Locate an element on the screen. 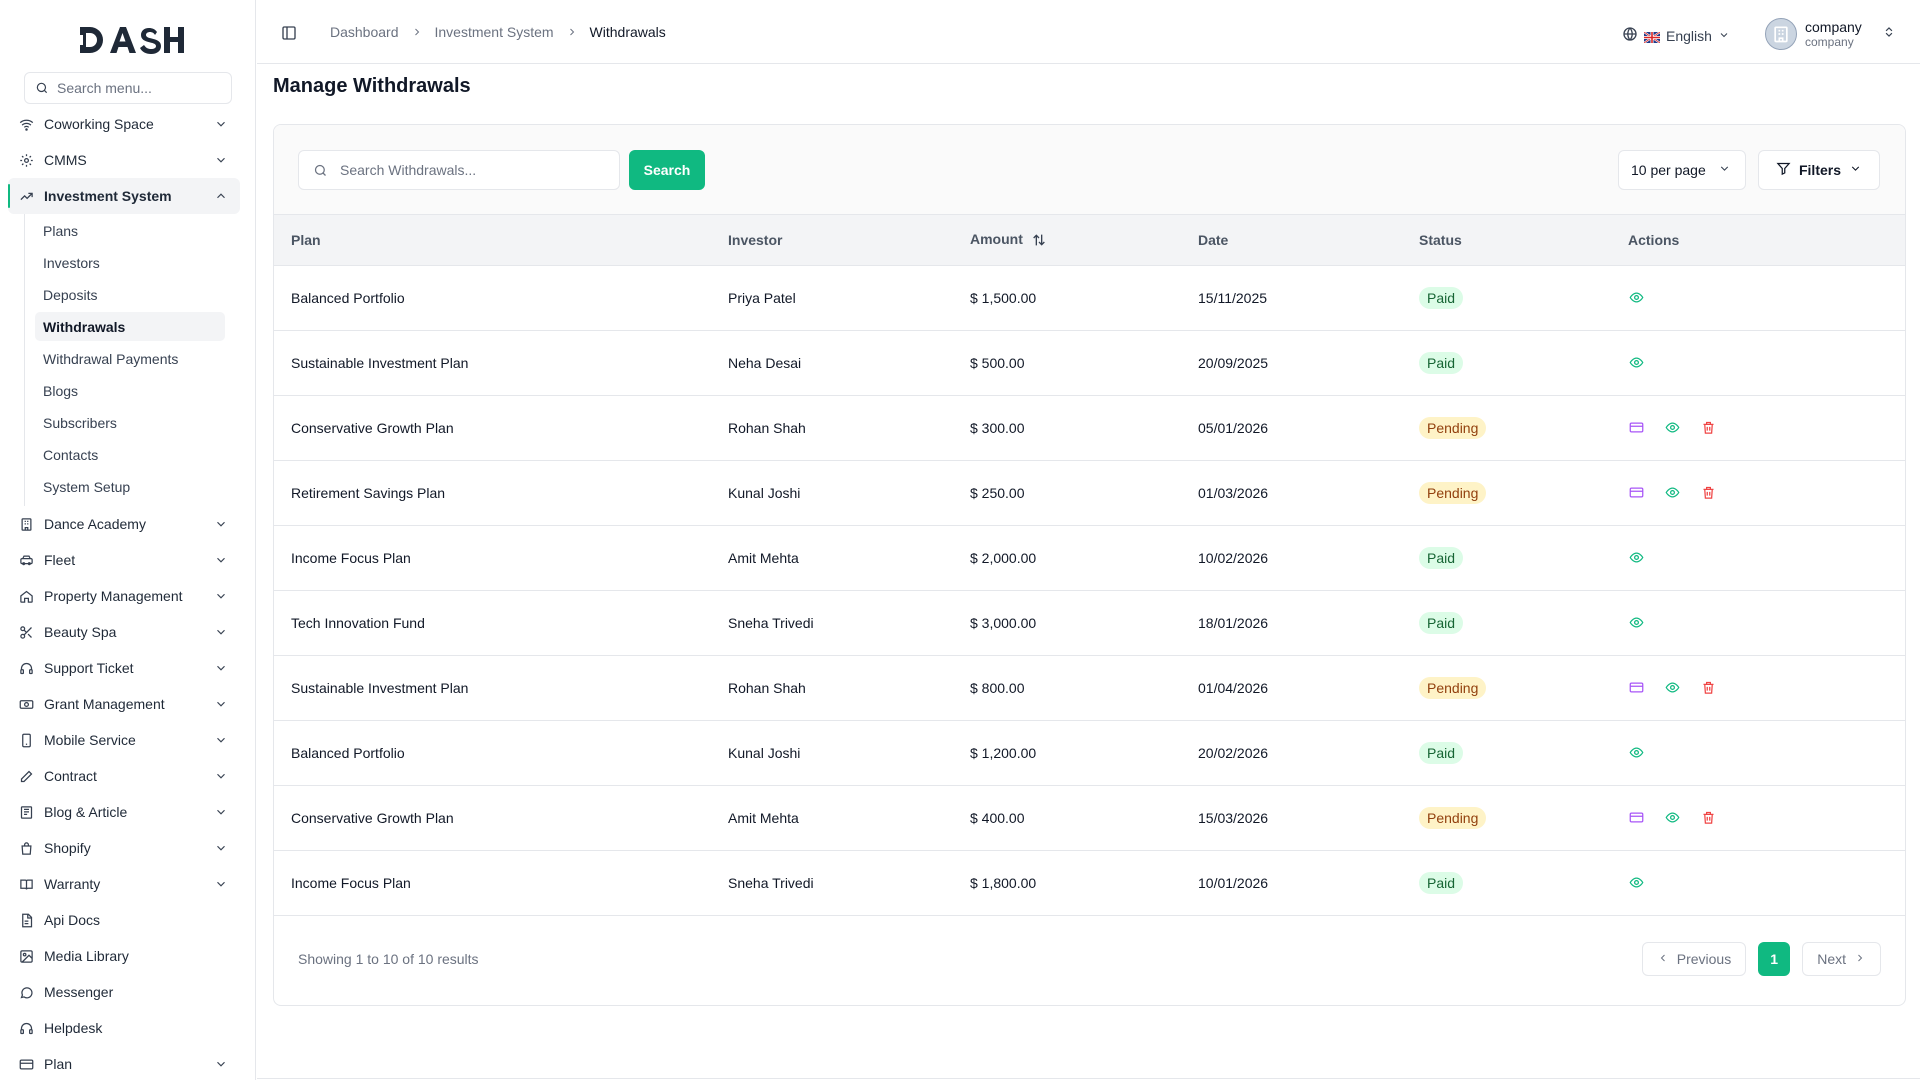 This screenshot has width=1920, height=1080. table-toolbar: Search 10 per page Filters is located at coordinates (1089, 170).